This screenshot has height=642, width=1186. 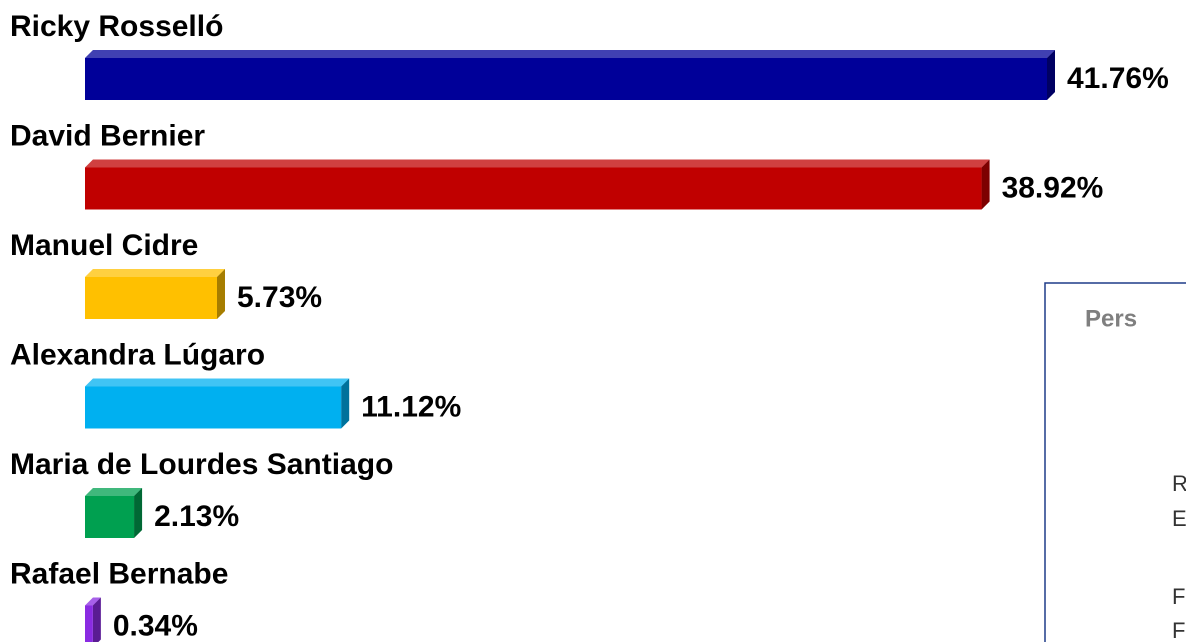 What do you see at coordinates (104, 245) in the screenshot?
I see `category-label: Manuel Cidre` at bounding box center [104, 245].